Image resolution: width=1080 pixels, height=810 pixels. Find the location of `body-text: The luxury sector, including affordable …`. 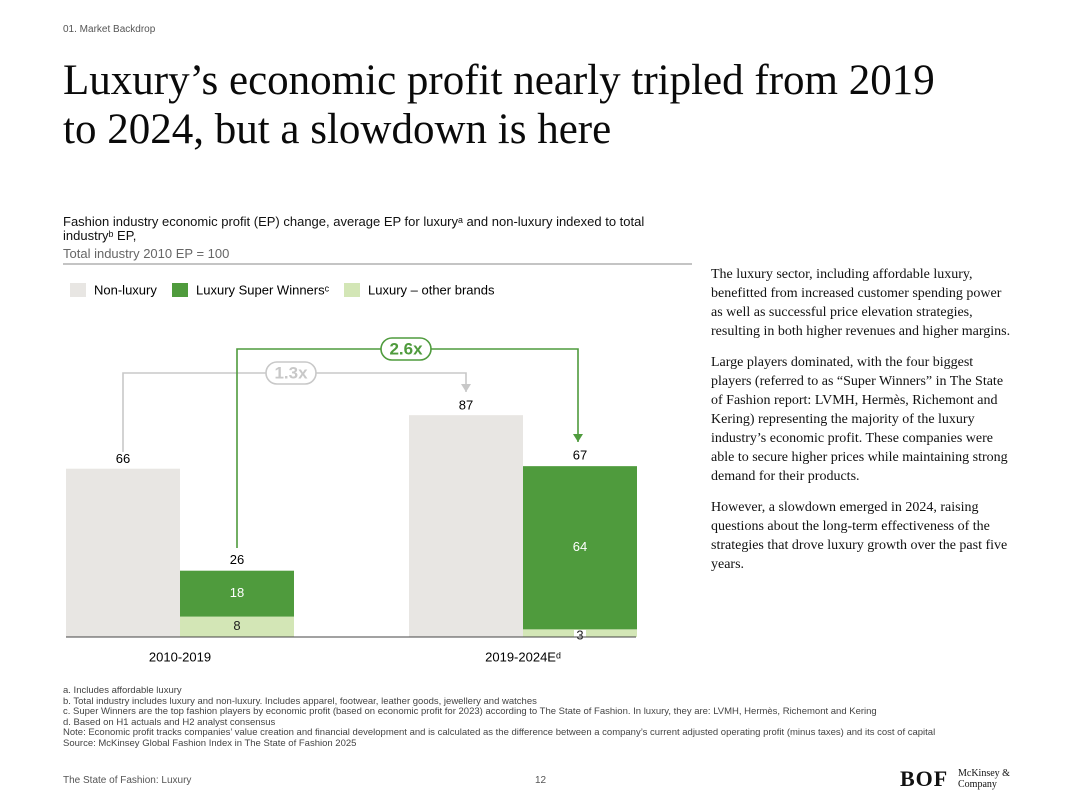

body-text: The luxury sector, including affordable … is located at coordinates (861, 425).